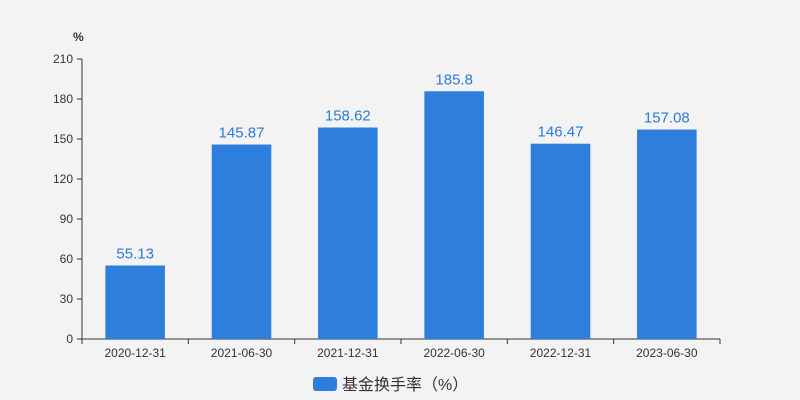  Describe the element at coordinates (561, 132) in the screenshot. I see `bar-value-label: 146.47` at that location.